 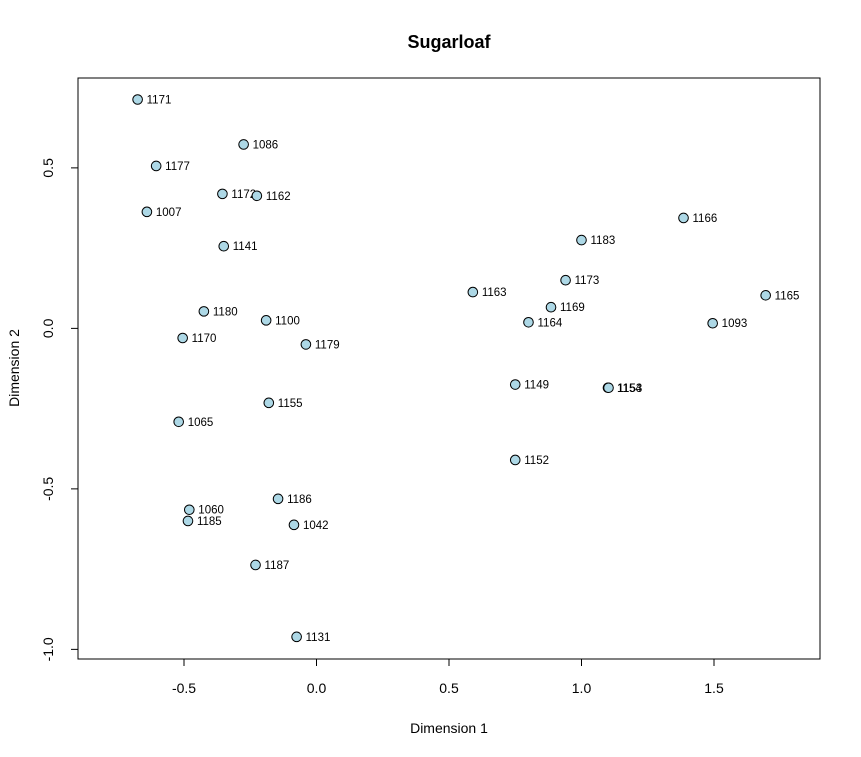 What do you see at coordinates (290, 404) in the screenshot?
I see `point-label: 1155` at bounding box center [290, 404].